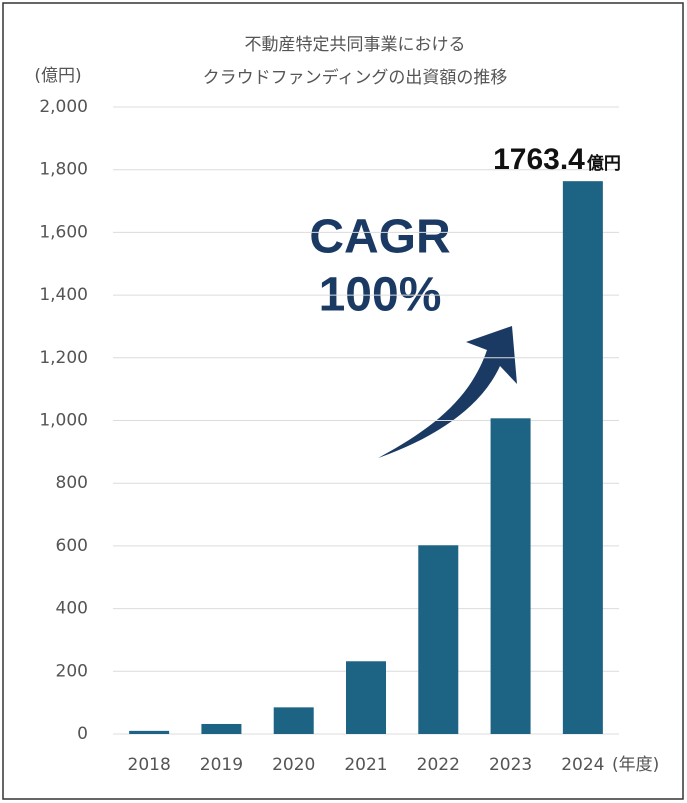 This screenshot has height=803, width=687. Describe the element at coordinates (365, 765) in the screenshot. I see `x-tick-label: 2021` at that location.